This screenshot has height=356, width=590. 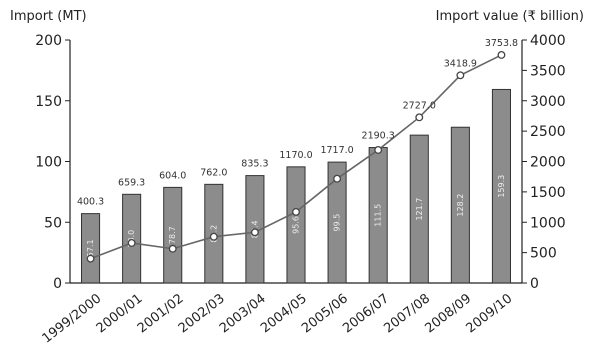 I want to click on y-left-axis-title: Import (MT), so click(x=48, y=16).